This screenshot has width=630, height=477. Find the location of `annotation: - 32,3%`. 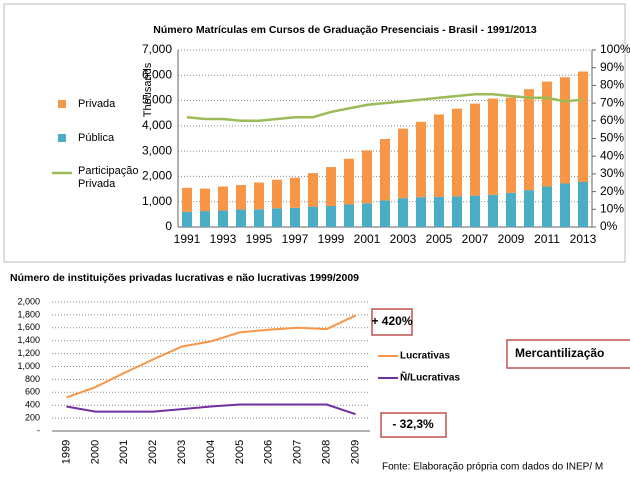

annotation: - 32,3% is located at coordinates (413, 424).